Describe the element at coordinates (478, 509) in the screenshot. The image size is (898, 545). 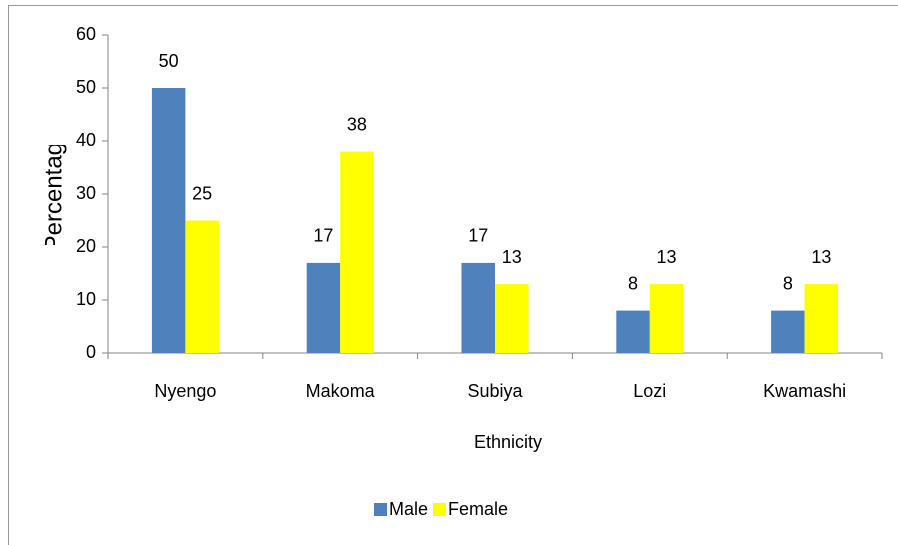
I see `legend-label: Female` at that location.